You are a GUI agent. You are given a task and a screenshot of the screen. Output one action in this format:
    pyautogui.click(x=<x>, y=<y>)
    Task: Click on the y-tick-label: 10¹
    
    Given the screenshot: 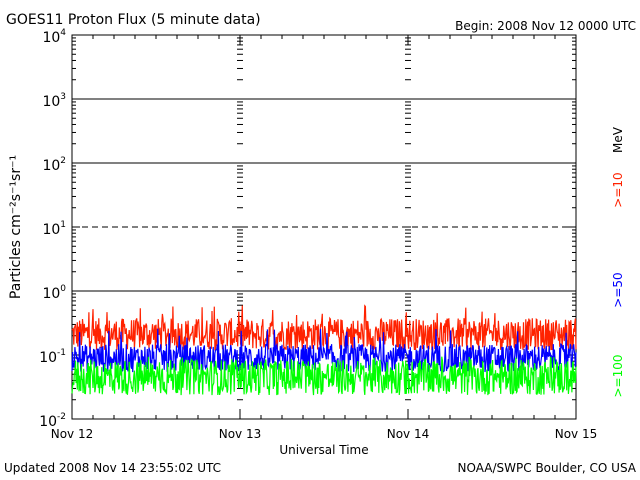 What is the action you would take?
    pyautogui.click(x=54, y=229)
    